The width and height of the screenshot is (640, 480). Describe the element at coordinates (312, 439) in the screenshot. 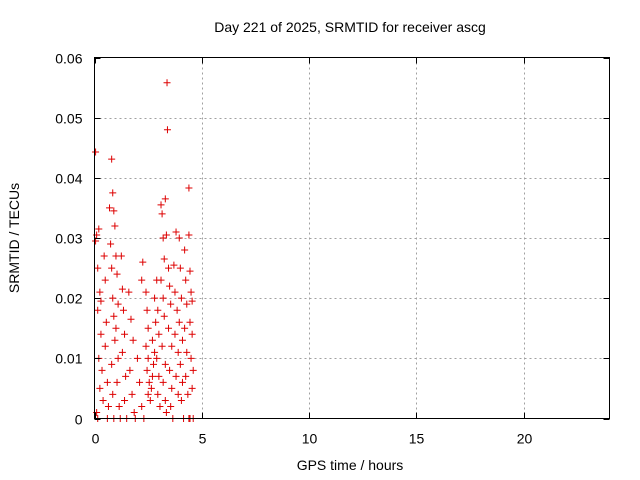

I see `x-tick-labels: 0 5 10 15 20` at that location.